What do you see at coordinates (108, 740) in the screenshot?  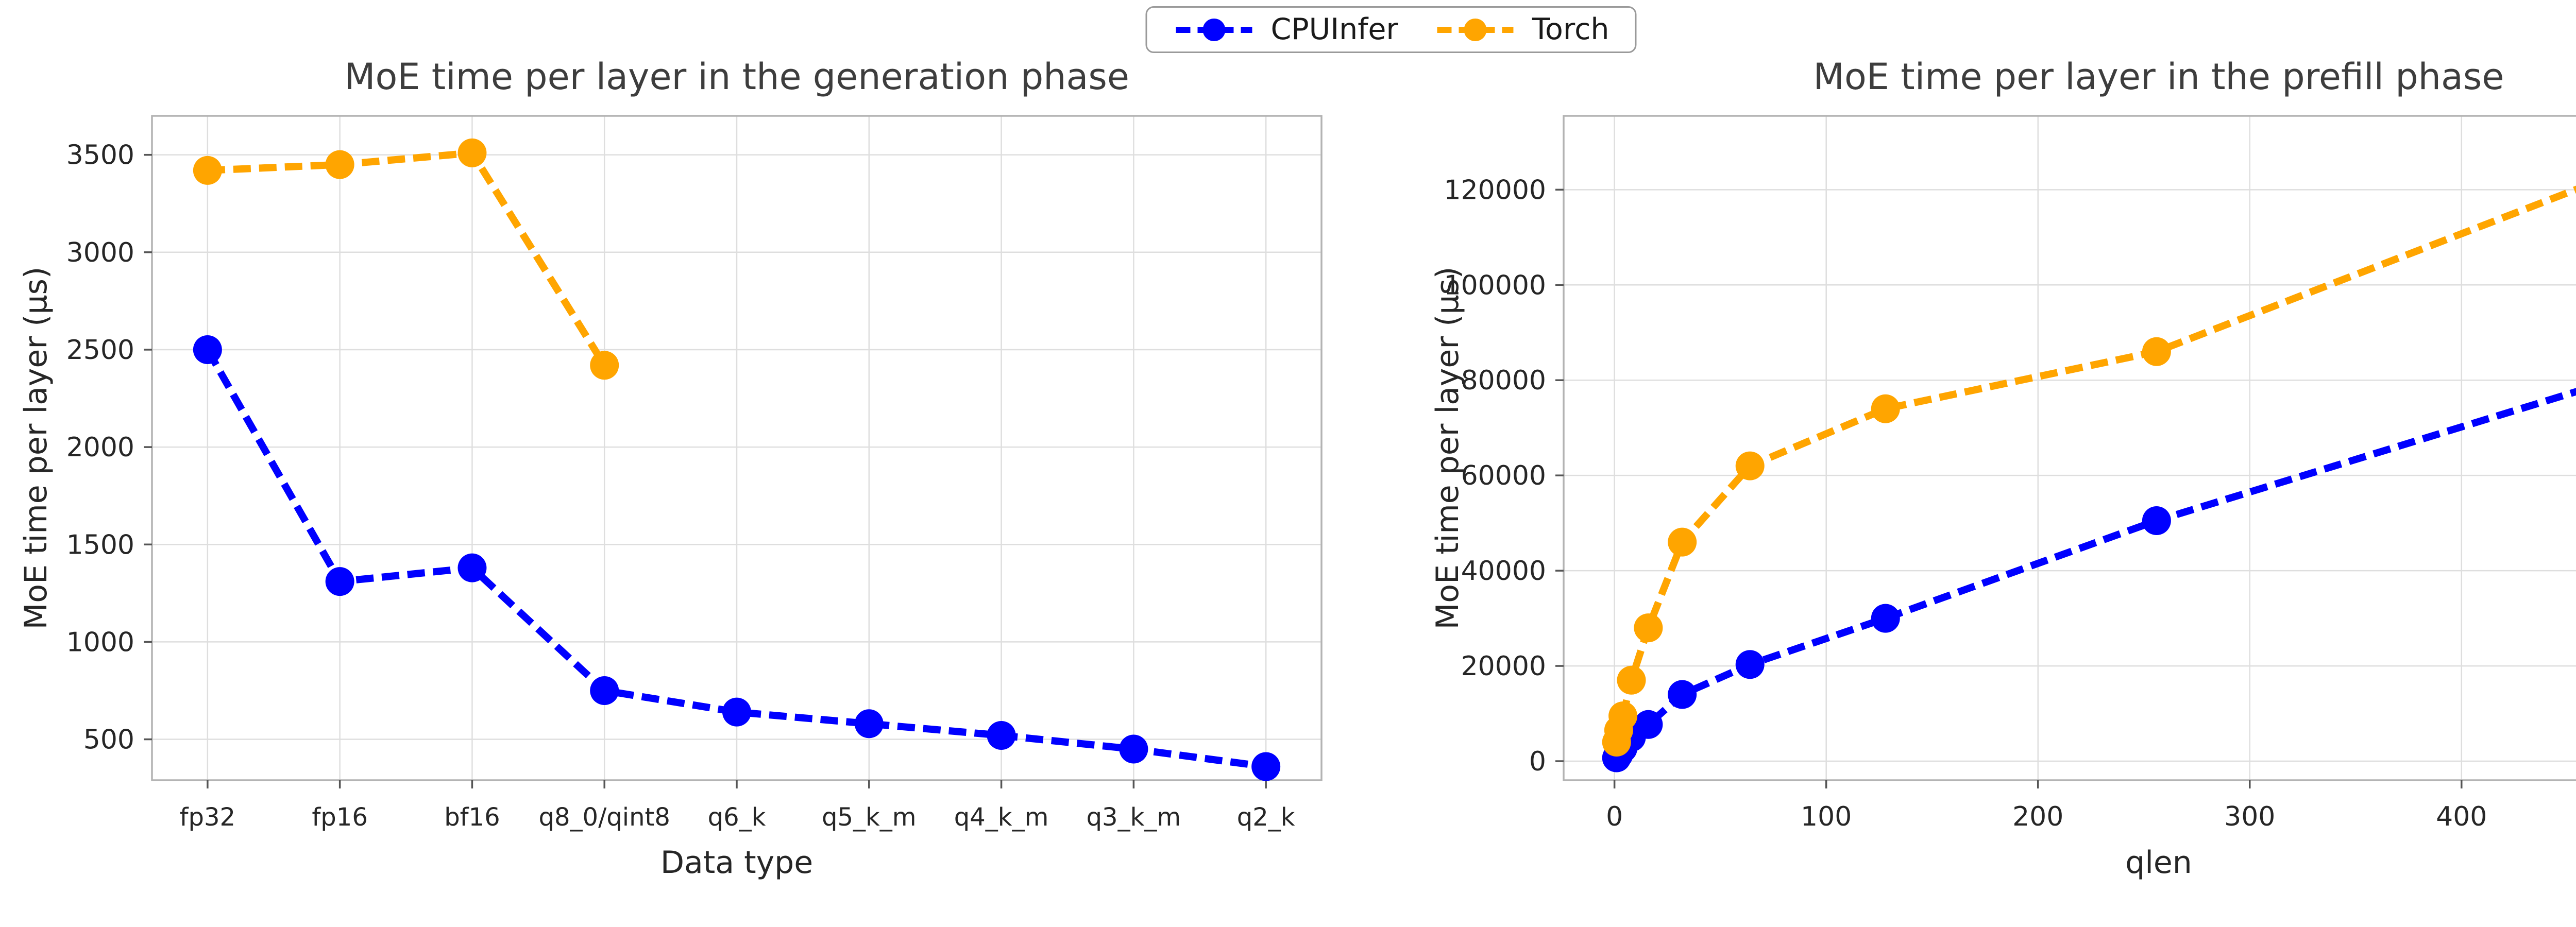 I see `svg-text: 500` at bounding box center [108, 740].